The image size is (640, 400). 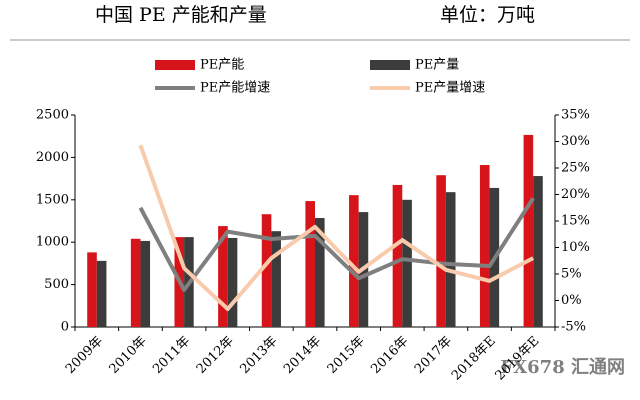 What do you see at coordinates (571, 274) in the screenshot?
I see `y2-tick-label: 5%` at bounding box center [571, 274].